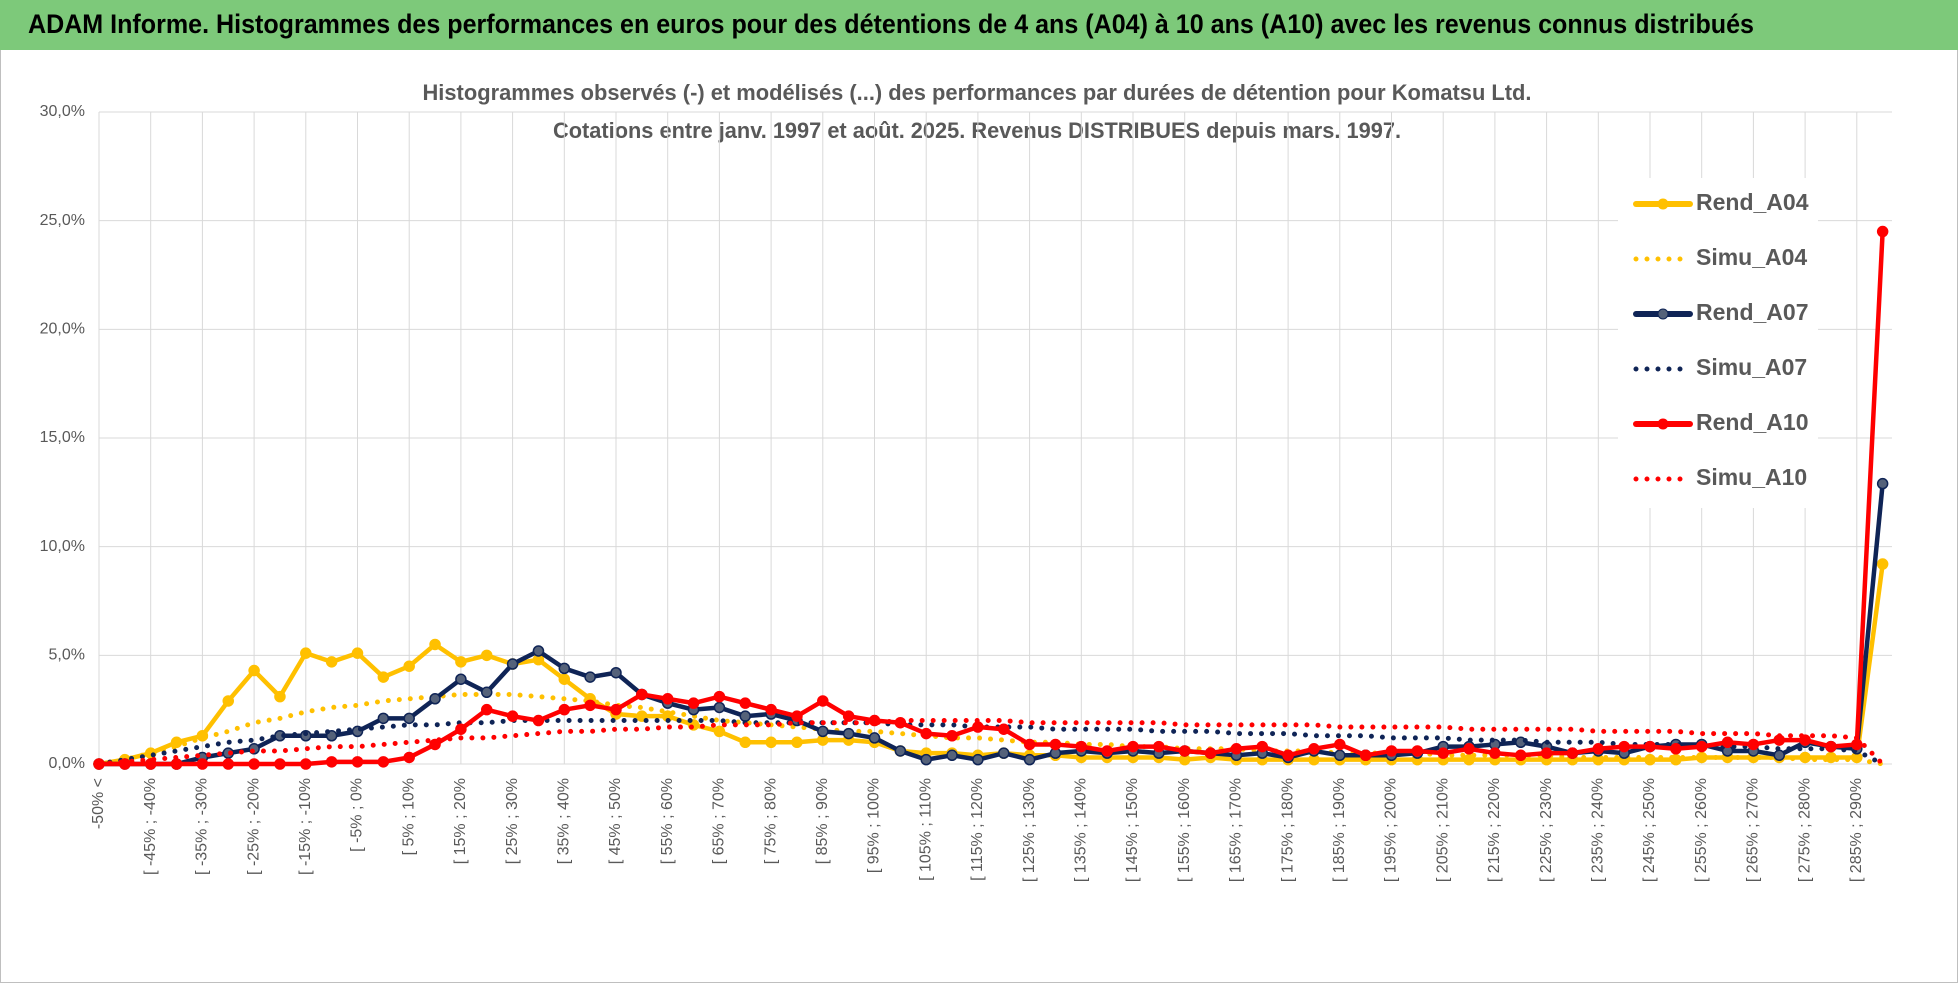  Describe the element at coordinates (460, 821) in the screenshot. I see `x-tick-label: [ 15% ; 20%` at that location.